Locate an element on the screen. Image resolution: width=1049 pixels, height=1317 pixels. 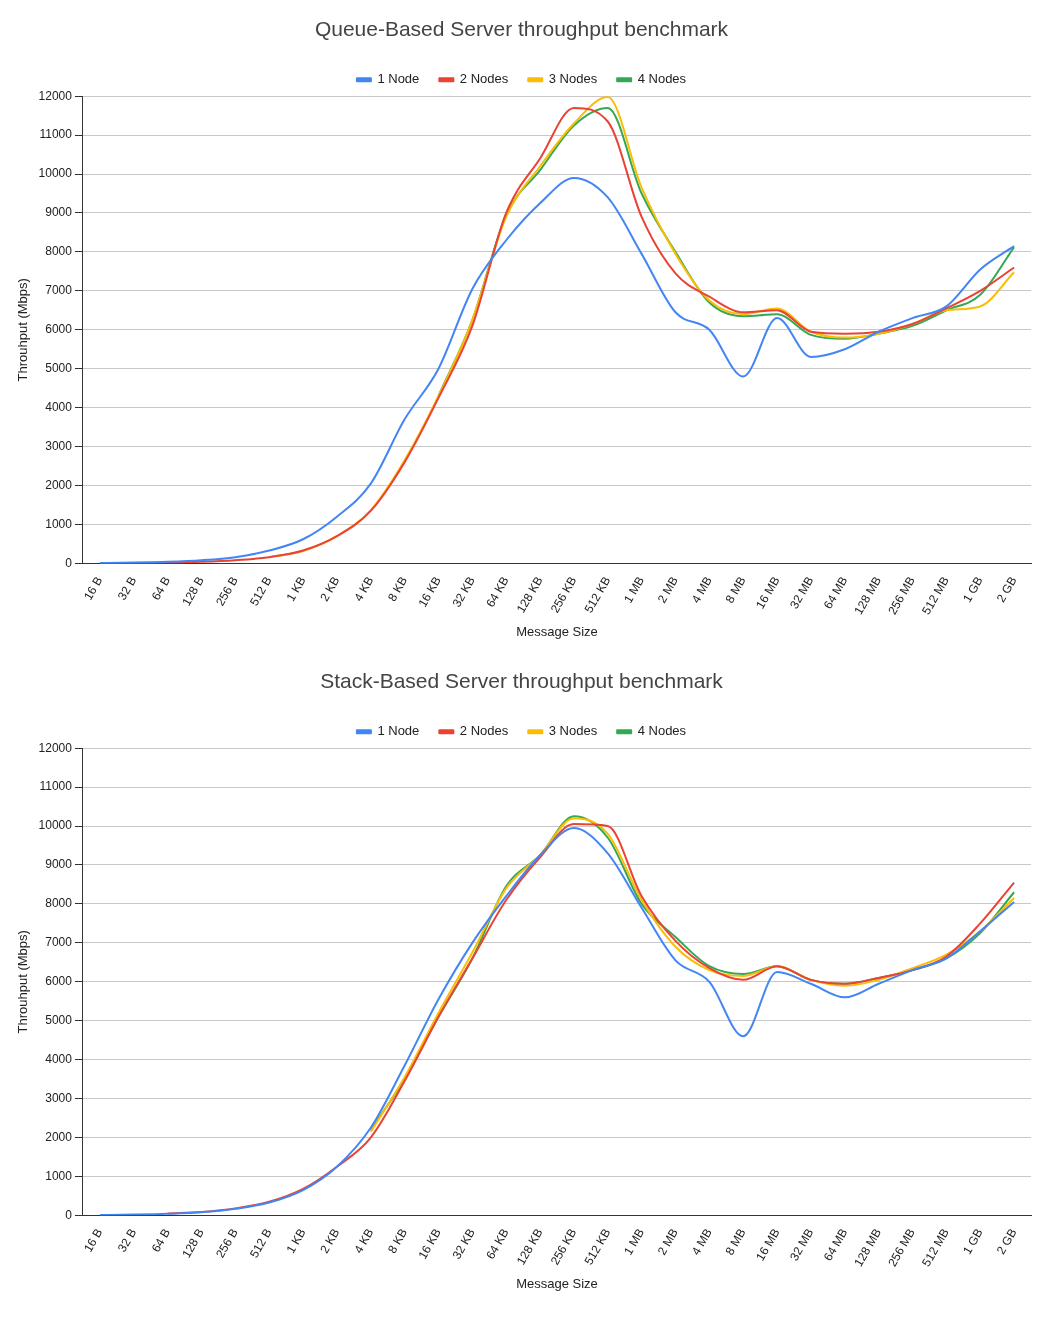
chart-title: Stack-Based Server throughput benchmark is located at coordinates (522, 681).